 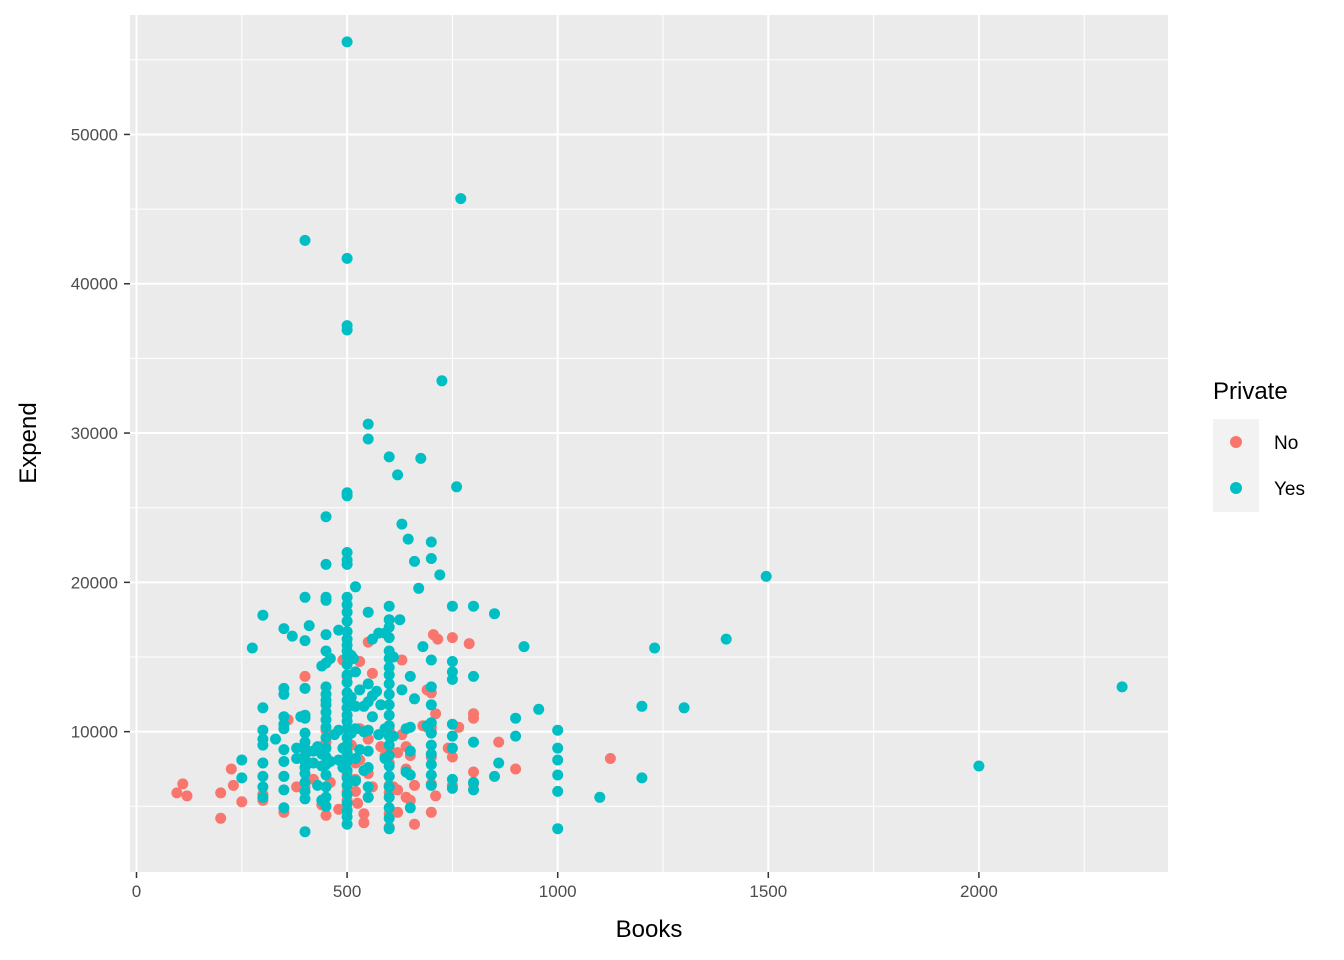 What do you see at coordinates (768, 891) in the screenshot?
I see `x-tick-label: 1500` at bounding box center [768, 891].